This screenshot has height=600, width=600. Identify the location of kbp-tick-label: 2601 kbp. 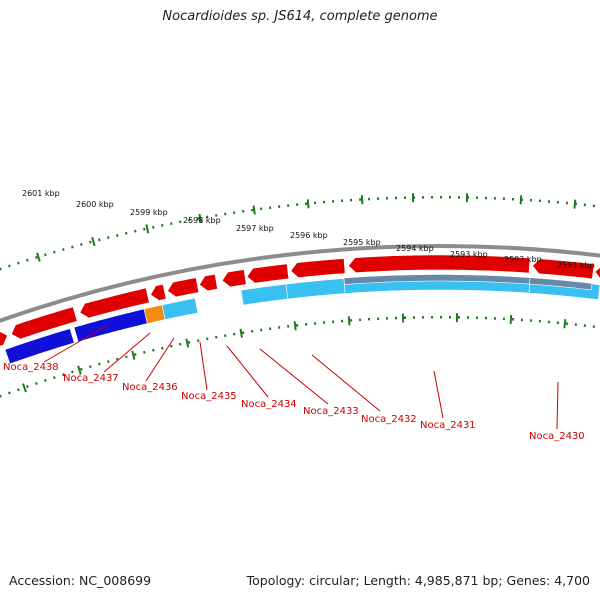
(41, 193).